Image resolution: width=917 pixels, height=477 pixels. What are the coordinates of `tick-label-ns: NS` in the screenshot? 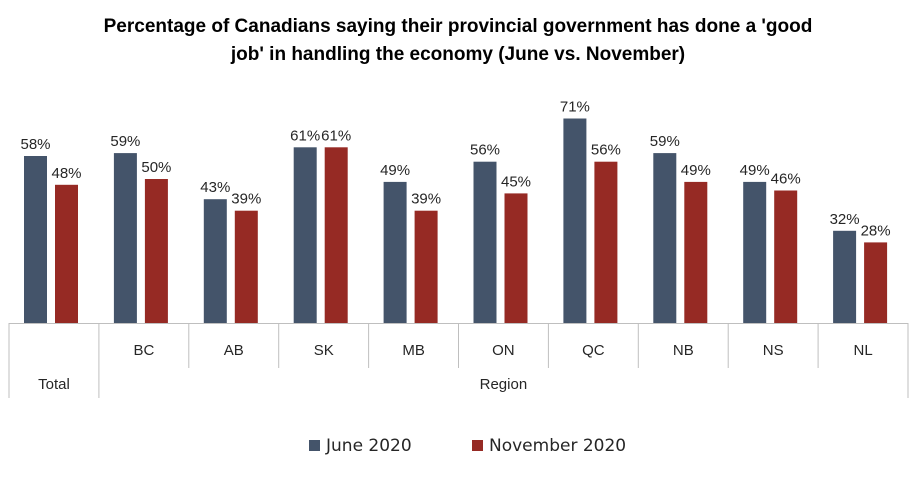 It's located at (773, 350).